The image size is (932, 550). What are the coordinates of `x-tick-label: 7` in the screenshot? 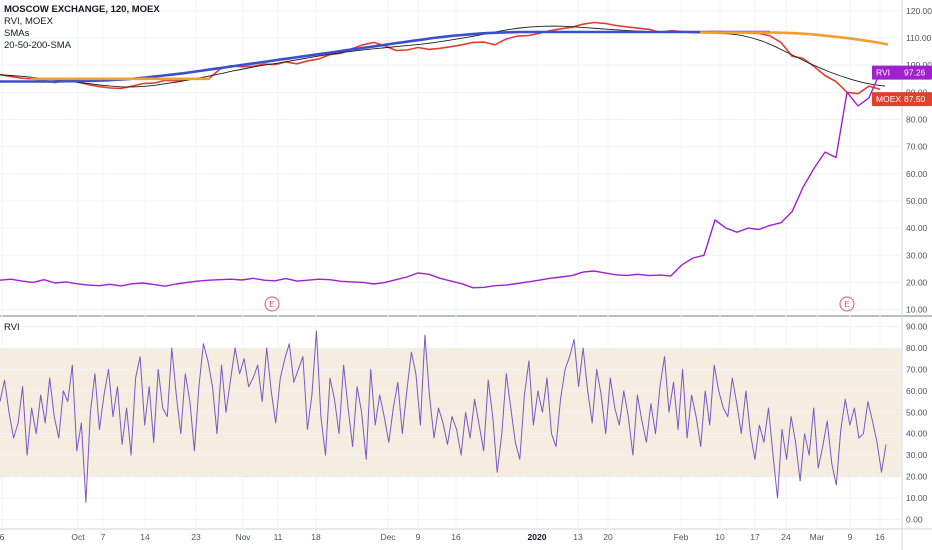 It's located at (103, 537).